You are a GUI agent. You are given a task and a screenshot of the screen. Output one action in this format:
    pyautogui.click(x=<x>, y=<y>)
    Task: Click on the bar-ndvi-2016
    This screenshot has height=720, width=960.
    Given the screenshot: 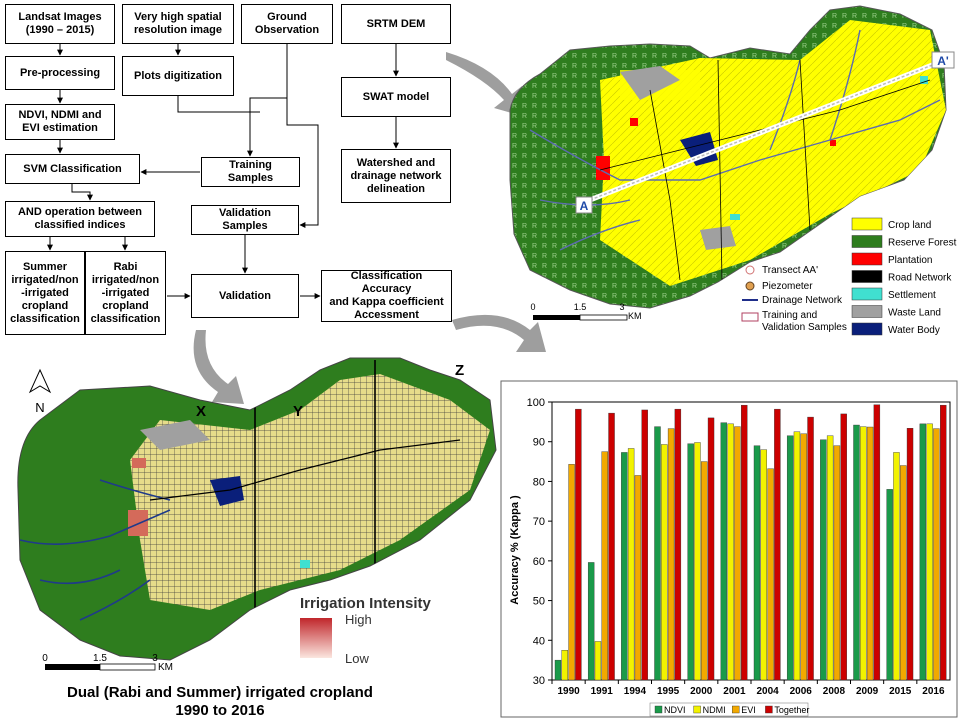 What is the action you would take?
    pyautogui.click(x=923, y=552)
    